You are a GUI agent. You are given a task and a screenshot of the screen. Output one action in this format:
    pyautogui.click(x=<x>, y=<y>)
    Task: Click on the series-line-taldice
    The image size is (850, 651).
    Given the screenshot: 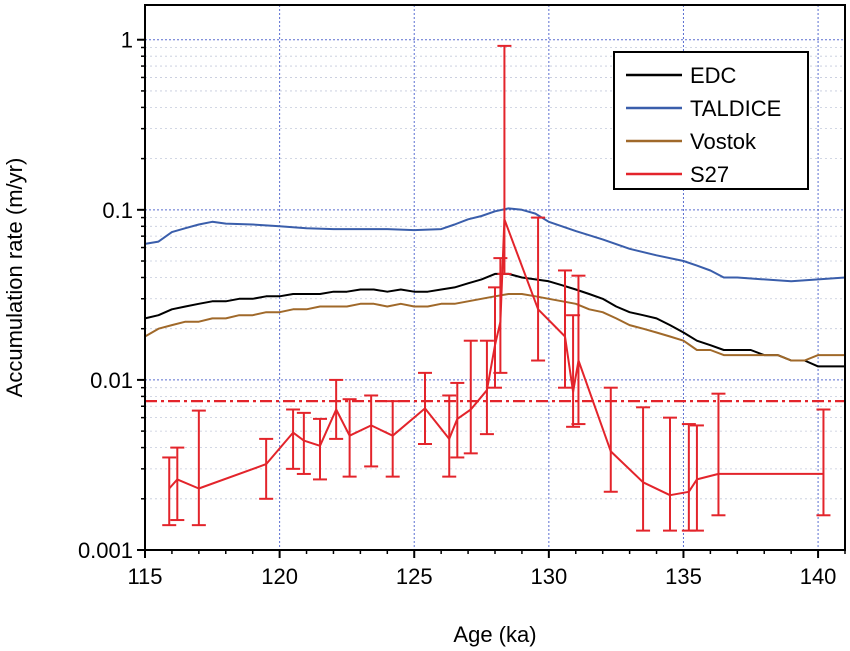 What is the action you would take?
    pyautogui.click(x=495, y=245)
    